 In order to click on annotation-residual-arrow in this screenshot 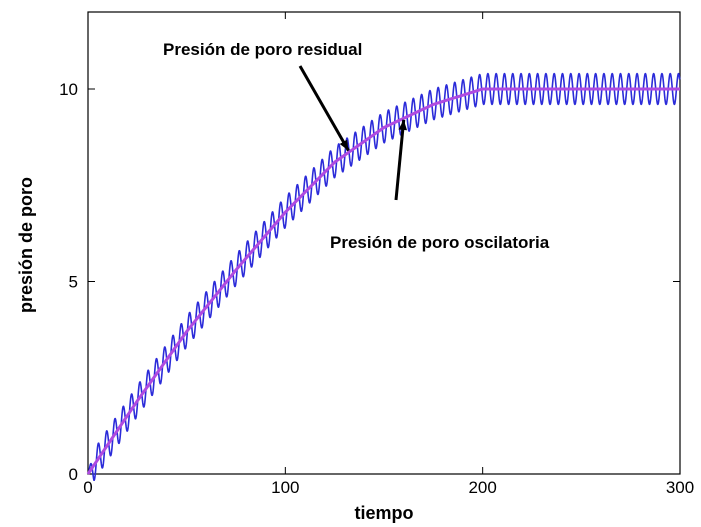, I will do `click(324, 108)`.